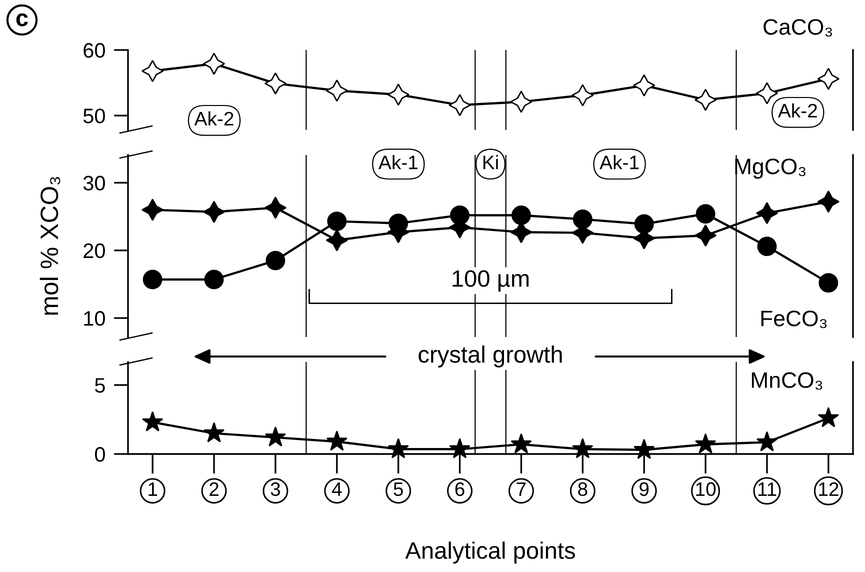 This screenshot has width=865, height=572. What do you see at coordinates (490, 553) in the screenshot?
I see `x-axis-title: Analytical points` at bounding box center [490, 553].